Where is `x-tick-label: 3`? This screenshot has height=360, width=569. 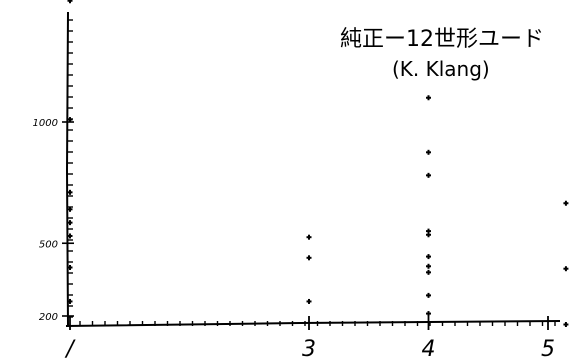 x-tick-label: 3 is located at coordinates (309, 348).